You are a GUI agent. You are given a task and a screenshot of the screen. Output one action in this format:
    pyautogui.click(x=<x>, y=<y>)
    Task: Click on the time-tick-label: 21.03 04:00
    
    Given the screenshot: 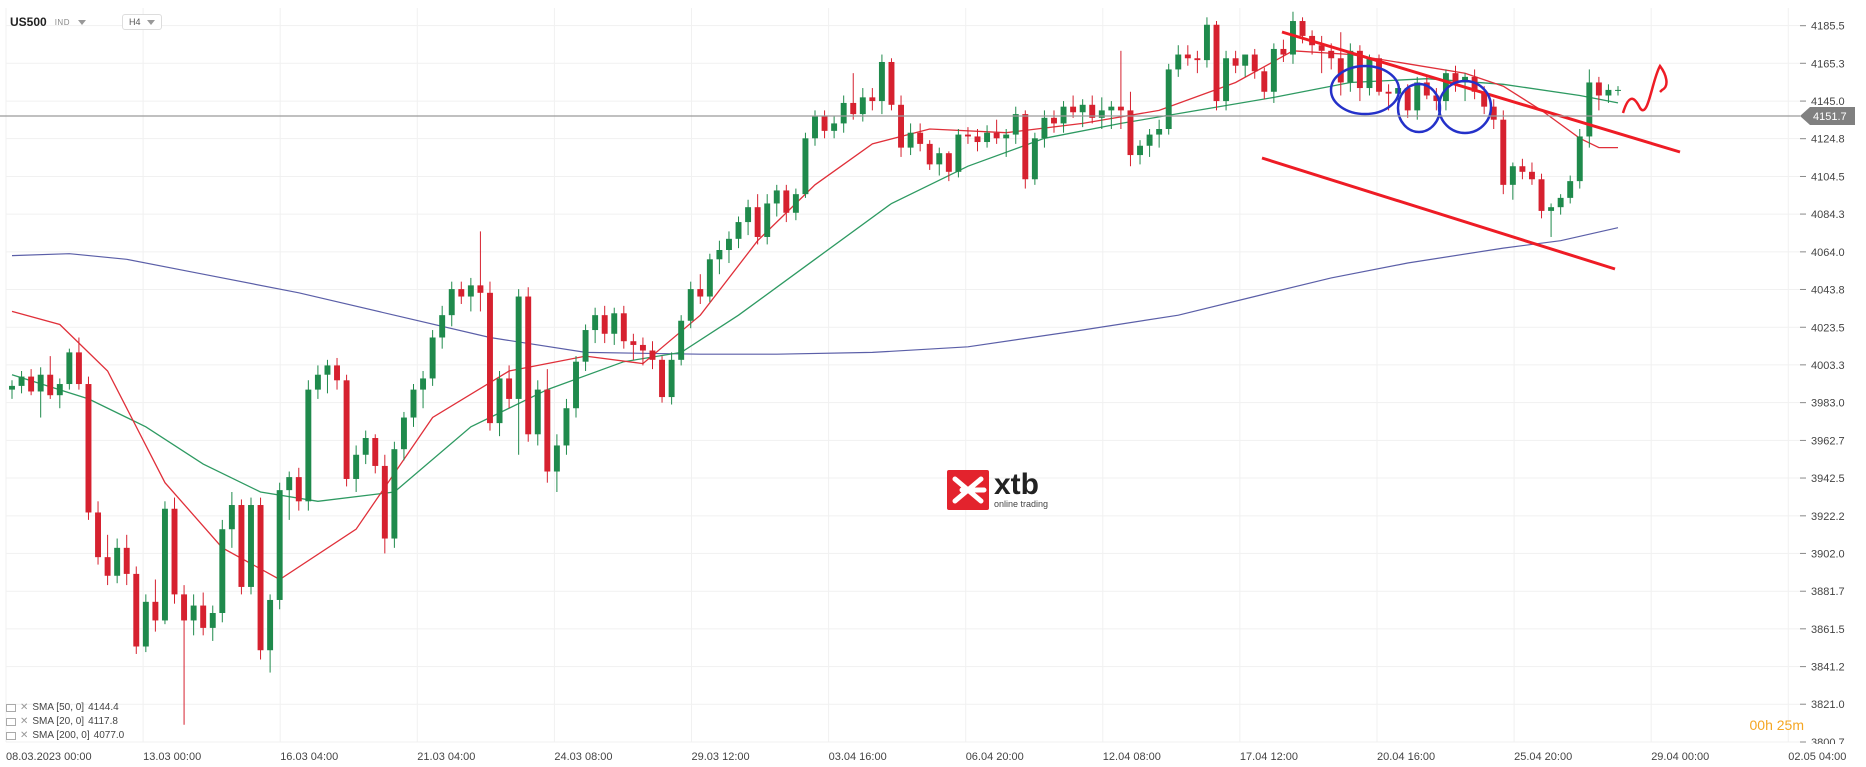 What is the action you would take?
    pyautogui.click(x=446, y=757)
    